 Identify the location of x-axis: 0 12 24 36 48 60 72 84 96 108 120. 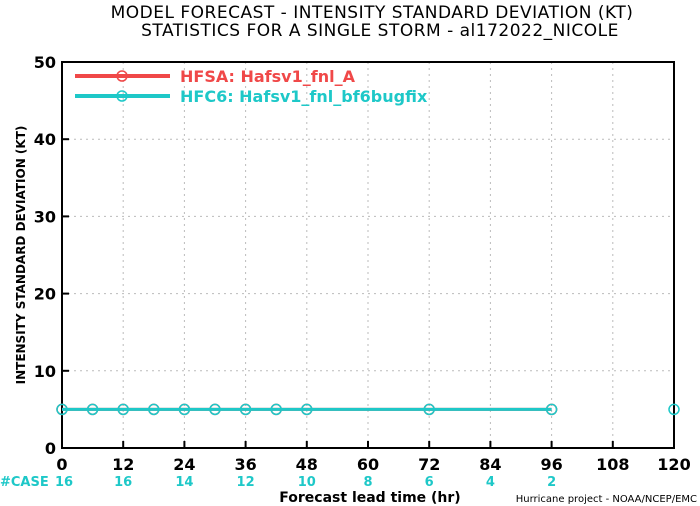
(373, 457).